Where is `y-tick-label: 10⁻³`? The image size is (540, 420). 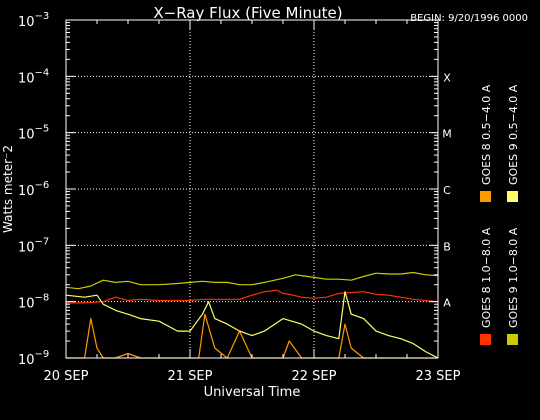
y-tick-label: 10⁻³ is located at coordinates (33, 20).